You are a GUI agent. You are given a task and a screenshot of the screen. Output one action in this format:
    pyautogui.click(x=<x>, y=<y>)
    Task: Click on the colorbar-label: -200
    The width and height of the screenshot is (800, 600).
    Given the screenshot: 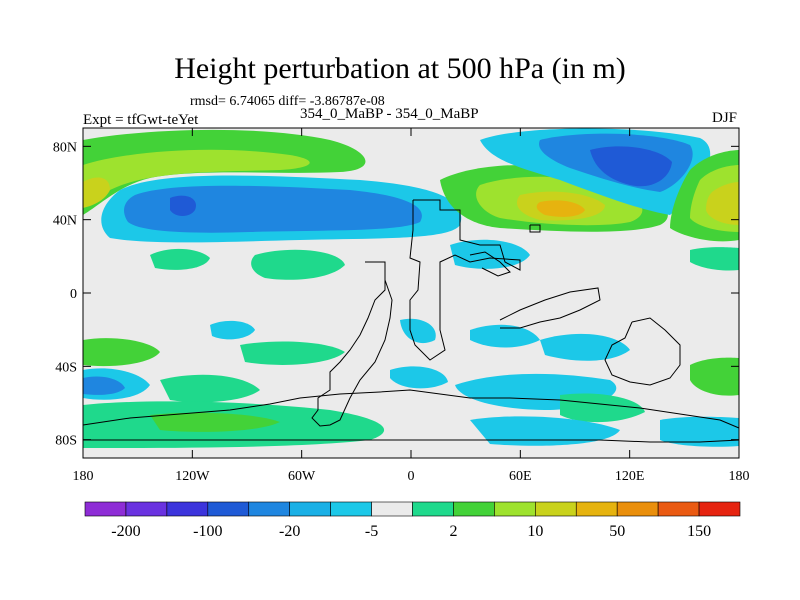 What is the action you would take?
    pyautogui.click(x=125, y=531)
    